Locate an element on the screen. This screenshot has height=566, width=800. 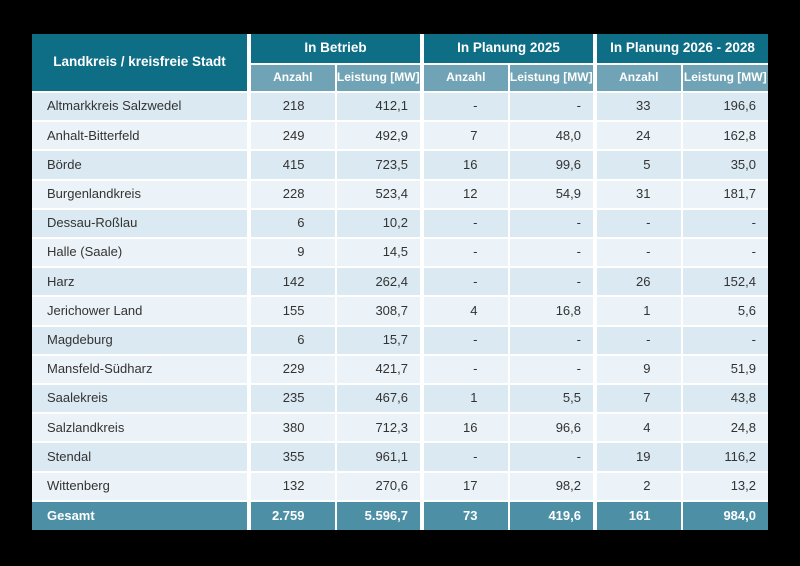
planung2025-leistung-cell: 16,8 is located at coordinates (551, 311).